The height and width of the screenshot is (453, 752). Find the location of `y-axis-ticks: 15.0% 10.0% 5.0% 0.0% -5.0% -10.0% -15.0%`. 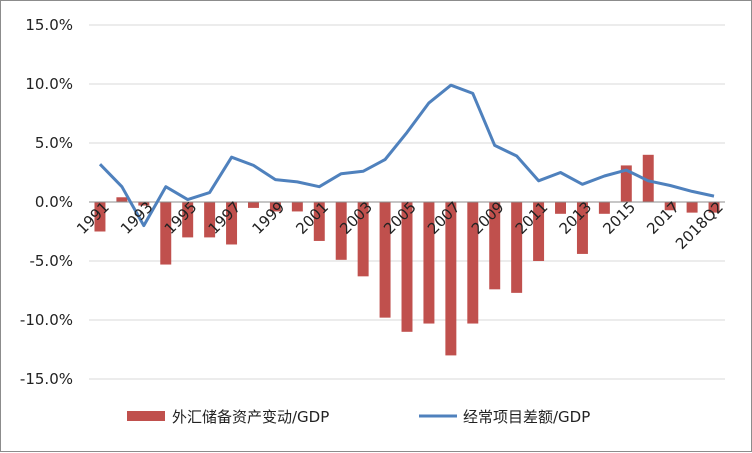

y-axis-ticks: 15.0% 10.0% 5.0% 0.0% -5.0% -10.0% -15.0% is located at coordinates (46, 202).